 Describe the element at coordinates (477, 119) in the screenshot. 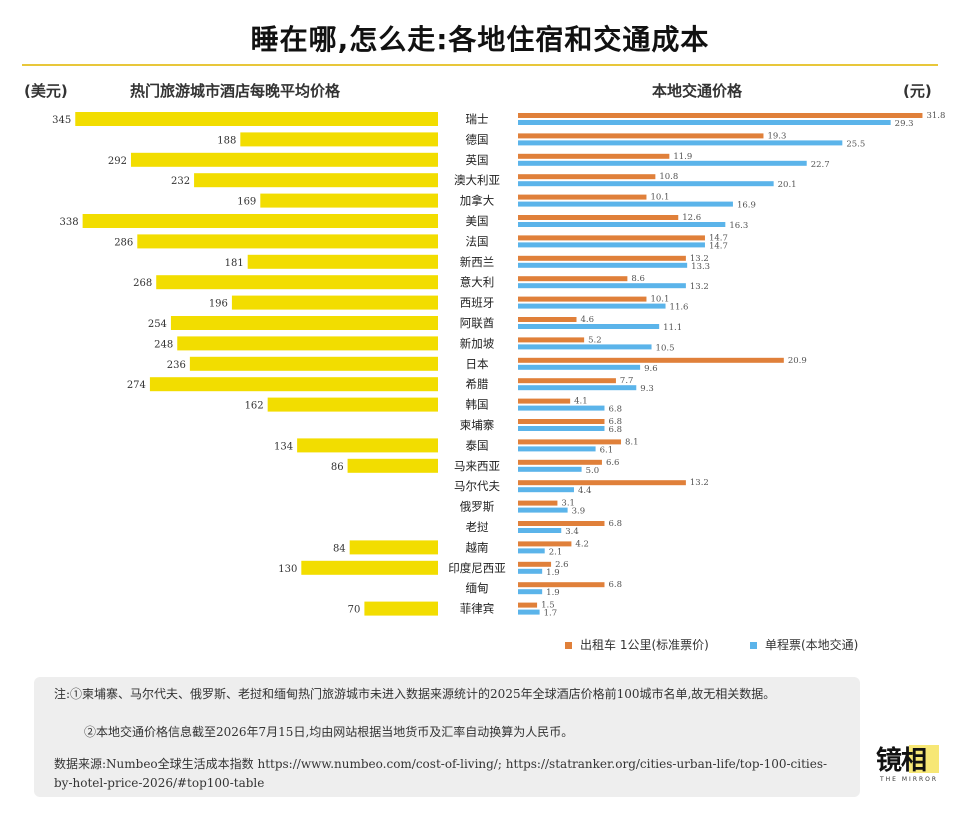

I see `category-label: 瑞士` at that location.